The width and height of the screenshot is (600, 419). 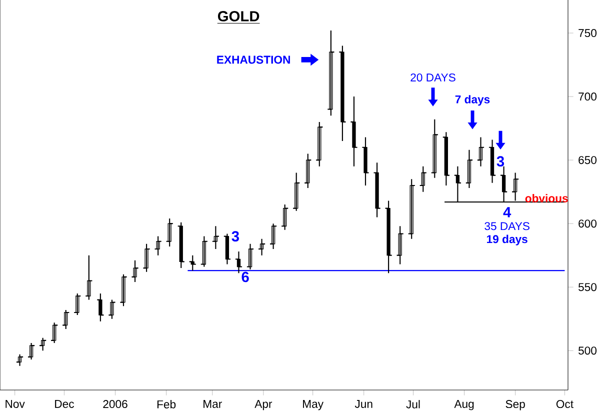 I want to click on y-tick-label: 750, so click(x=587, y=32).